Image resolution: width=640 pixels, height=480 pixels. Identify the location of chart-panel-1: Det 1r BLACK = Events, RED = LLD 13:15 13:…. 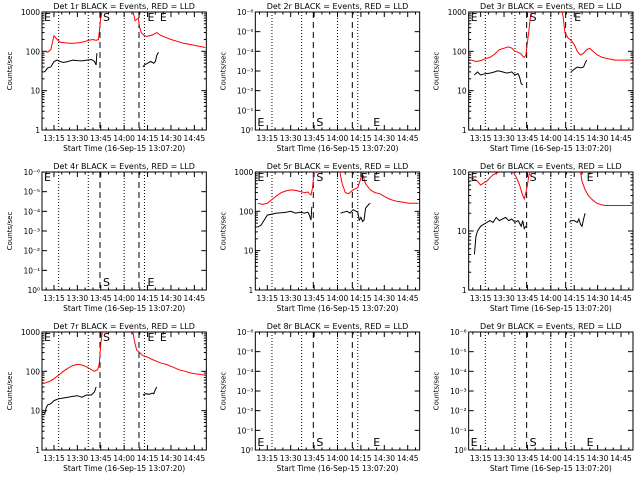
(106, 77).